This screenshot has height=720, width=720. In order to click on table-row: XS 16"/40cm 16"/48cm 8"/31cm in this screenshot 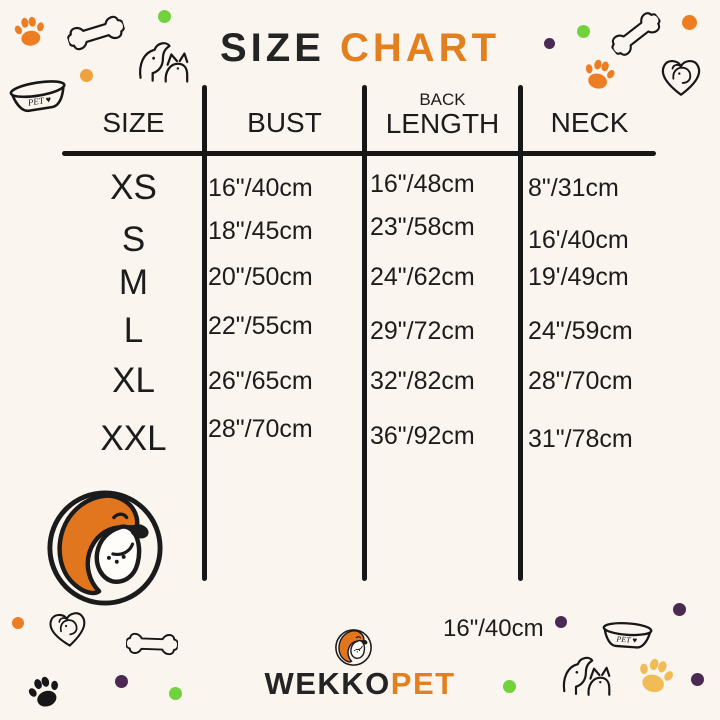, I will do `click(360, 188)`.